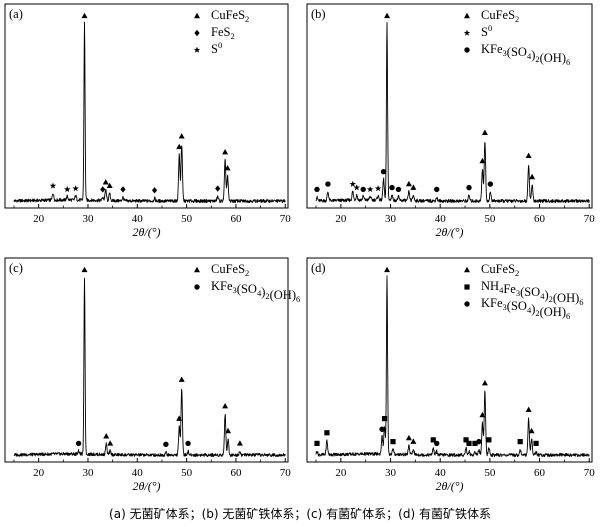 The width and height of the screenshot is (600, 527). I want to click on legend-entry: NH4Fe3(SO4)2(OH)6, so click(532, 293).